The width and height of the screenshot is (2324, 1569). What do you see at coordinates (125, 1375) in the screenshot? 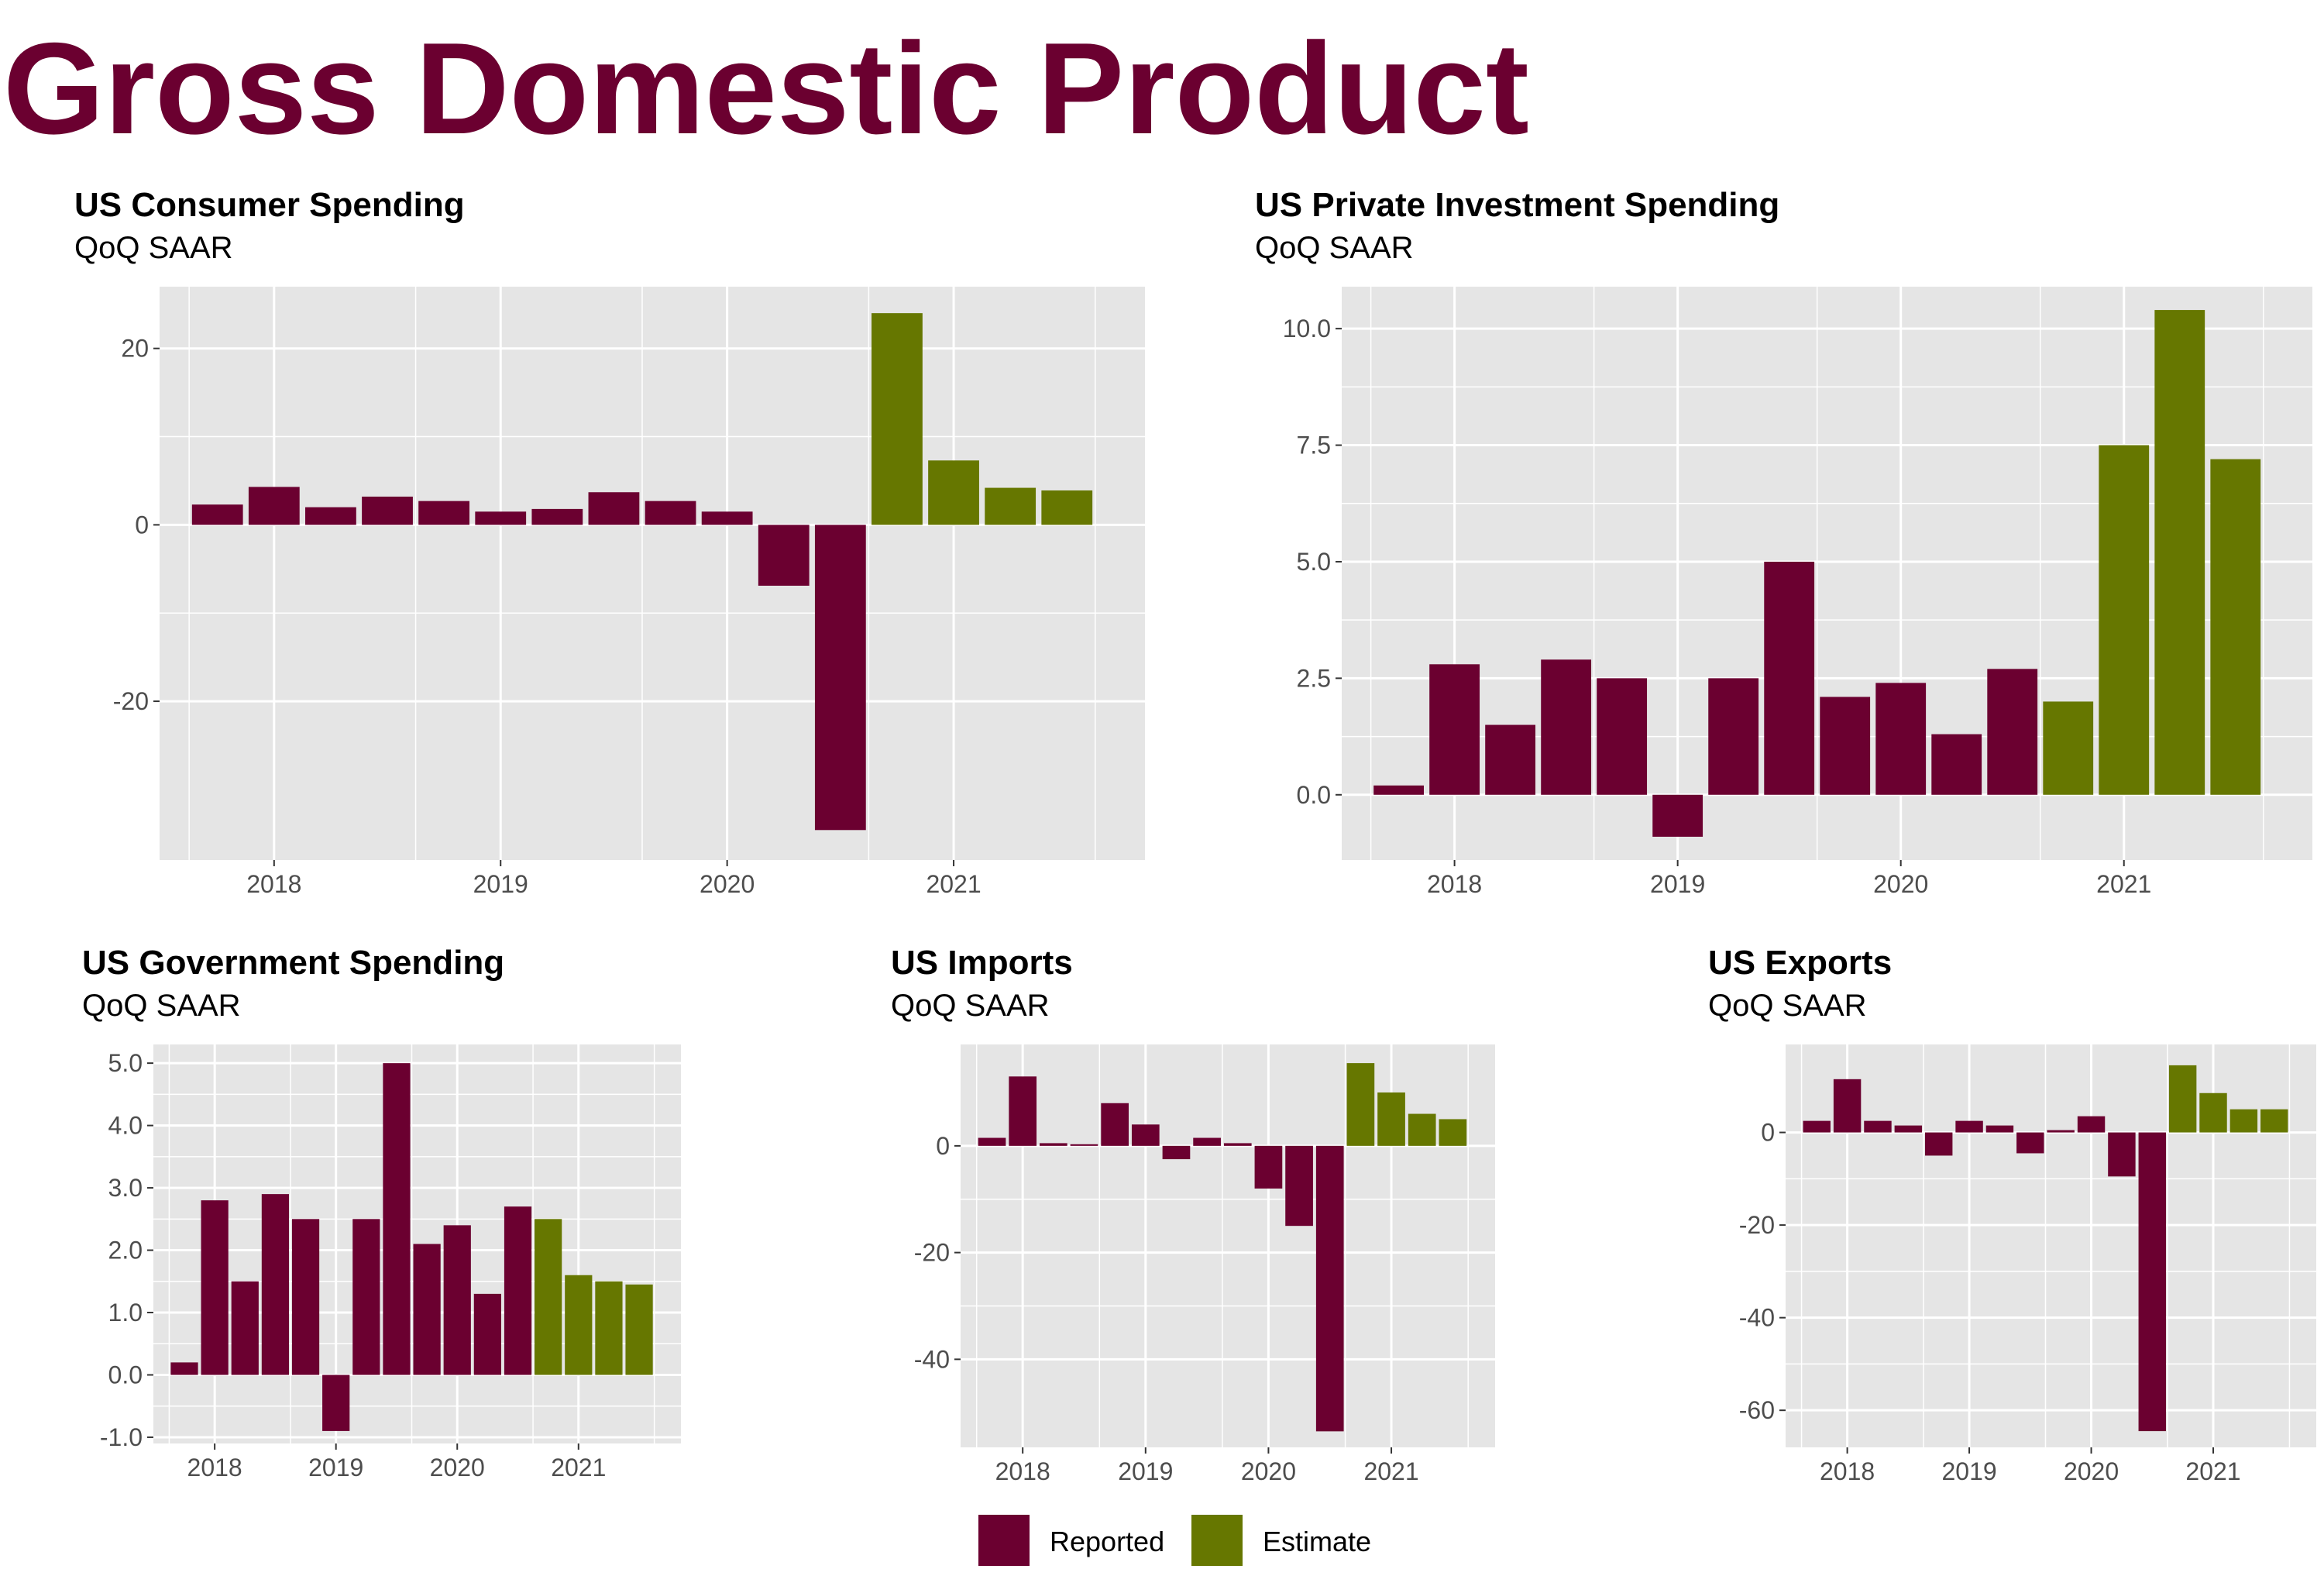
I see `y-tick-label: 0.0` at bounding box center [125, 1375].